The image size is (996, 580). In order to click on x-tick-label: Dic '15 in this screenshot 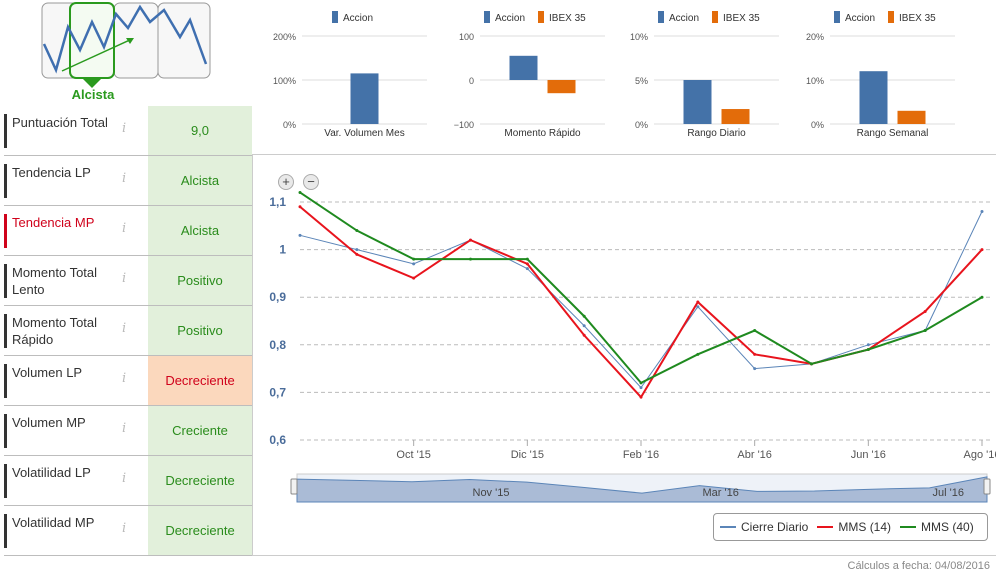, I will do `click(527, 455)`.